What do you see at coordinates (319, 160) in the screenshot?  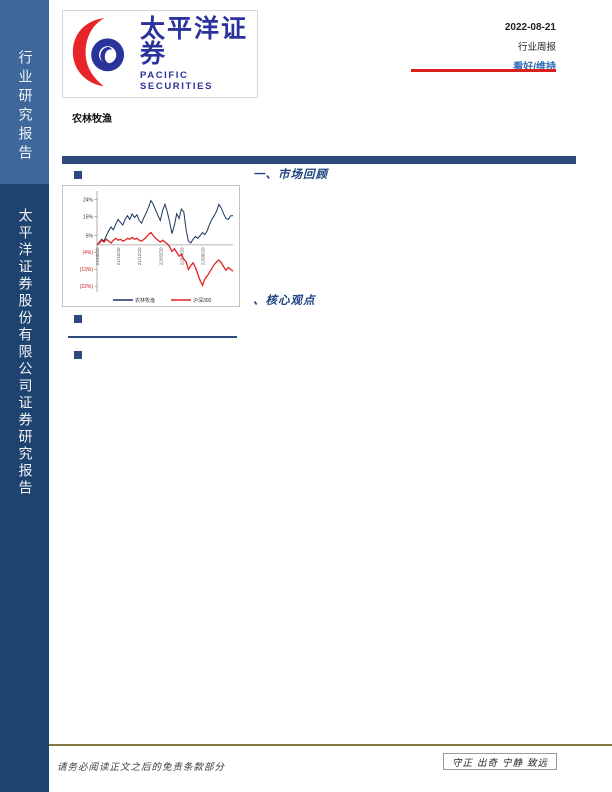 I see `section-divider-bar` at bounding box center [319, 160].